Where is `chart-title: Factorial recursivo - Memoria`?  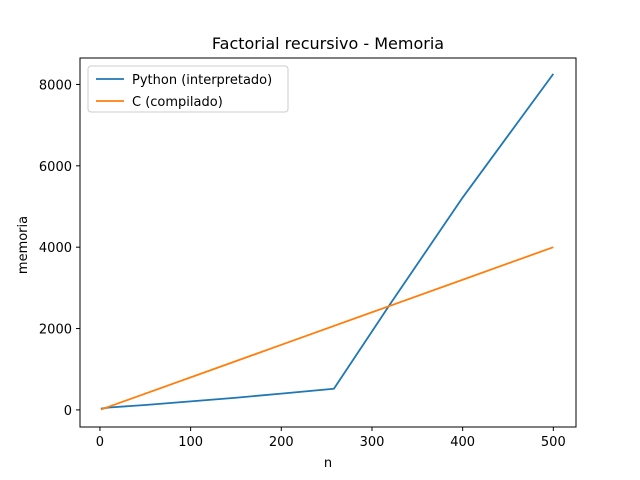
chart-title: Factorial recursivo - Memoria is located at coordinates (328, 43).